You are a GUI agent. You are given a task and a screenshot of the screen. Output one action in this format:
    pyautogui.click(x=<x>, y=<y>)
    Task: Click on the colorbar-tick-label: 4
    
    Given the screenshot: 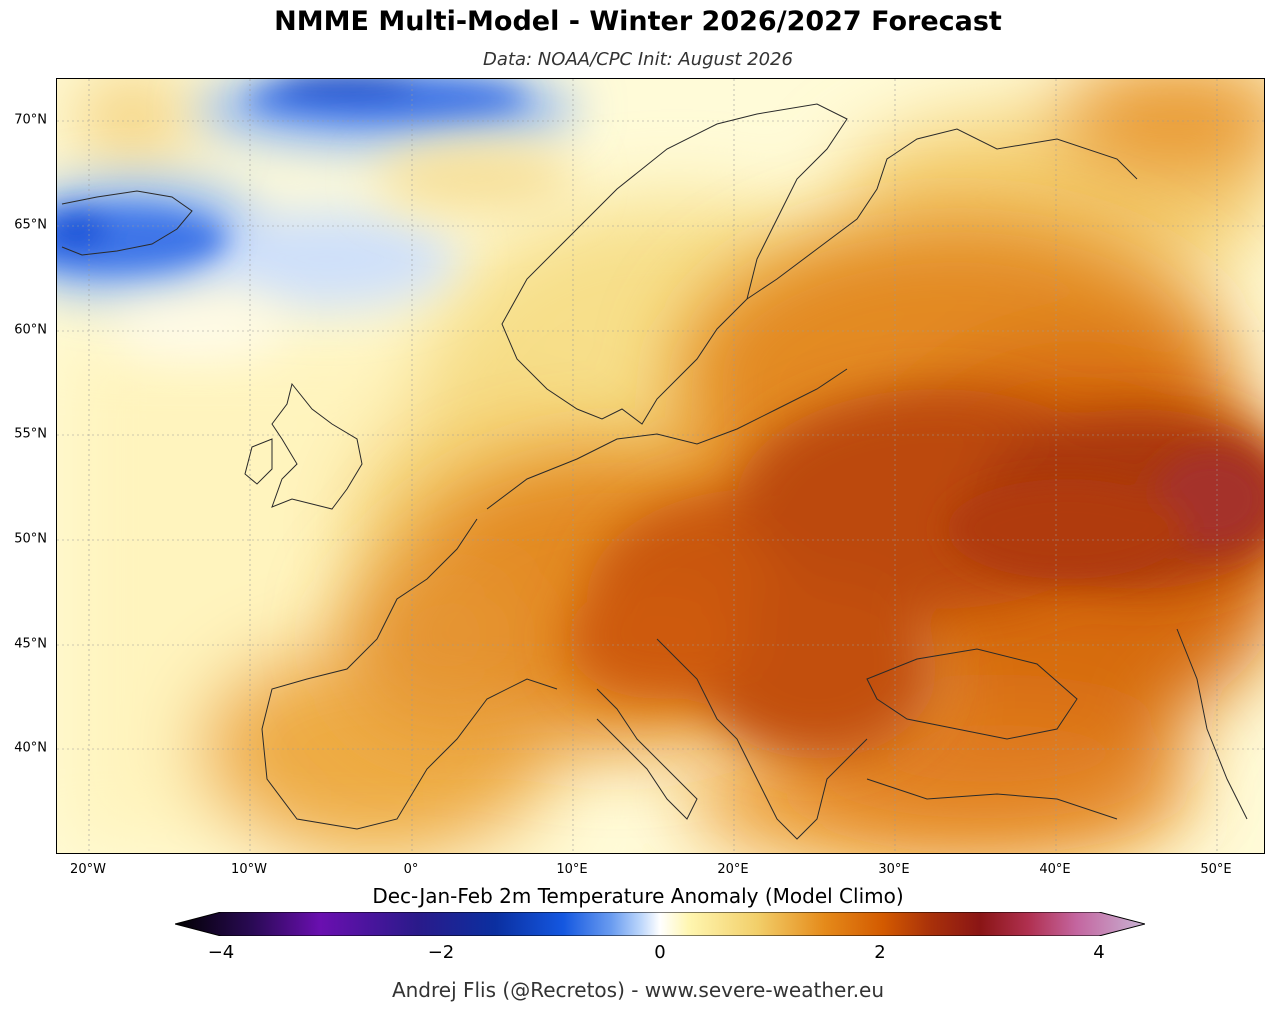 What is the action you would take?
    pyautogui.click(x=1099, y=952)
    